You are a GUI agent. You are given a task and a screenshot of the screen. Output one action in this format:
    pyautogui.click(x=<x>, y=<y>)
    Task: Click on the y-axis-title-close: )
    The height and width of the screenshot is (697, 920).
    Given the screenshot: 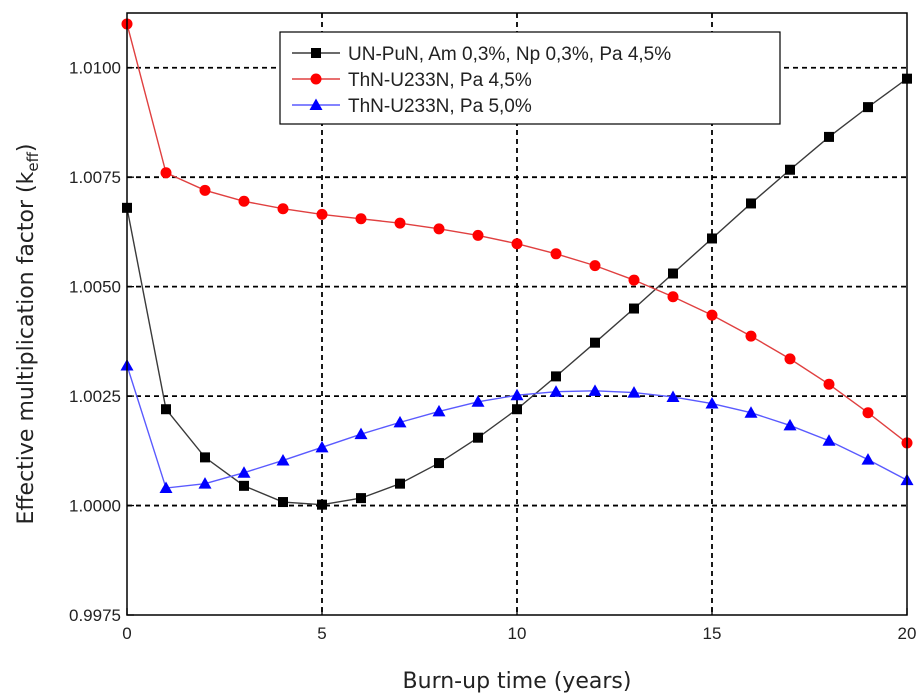 What is the action you would take?
    pyautogui.click(x=26, y=147)
    